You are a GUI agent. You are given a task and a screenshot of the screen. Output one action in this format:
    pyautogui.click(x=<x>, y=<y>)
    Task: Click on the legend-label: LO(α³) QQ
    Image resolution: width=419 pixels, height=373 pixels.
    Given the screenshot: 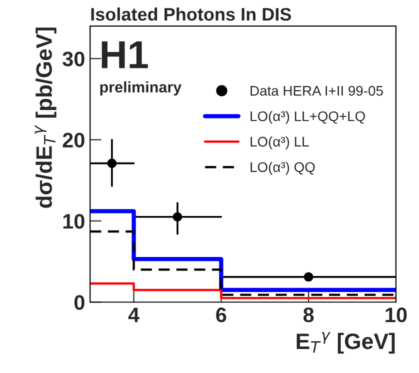 What is the action you would take?
    pyautogui.click(x=282, y=168)
    